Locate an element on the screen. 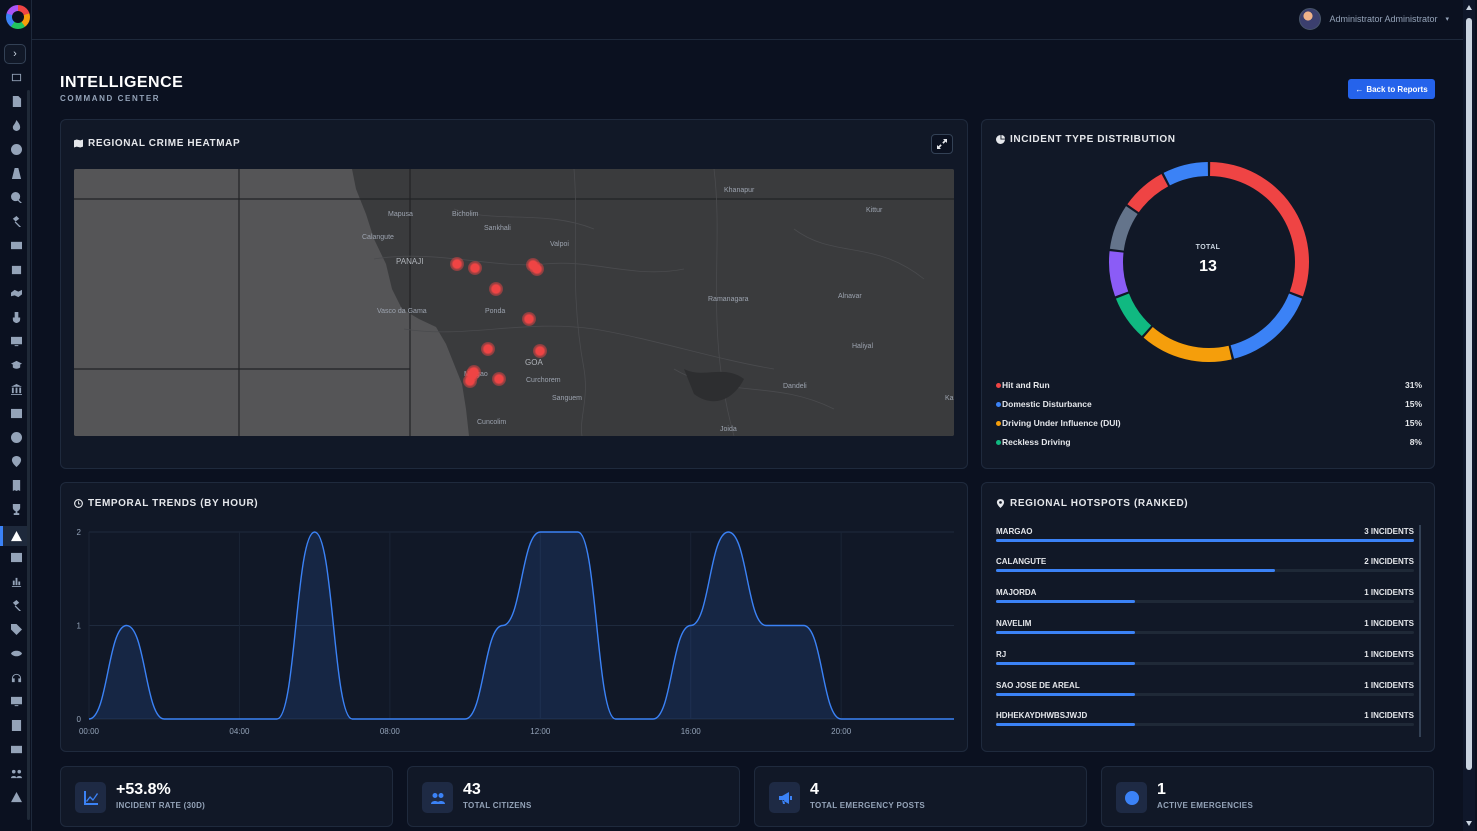  sidebar-item-money is located at coordinates (16, 749).